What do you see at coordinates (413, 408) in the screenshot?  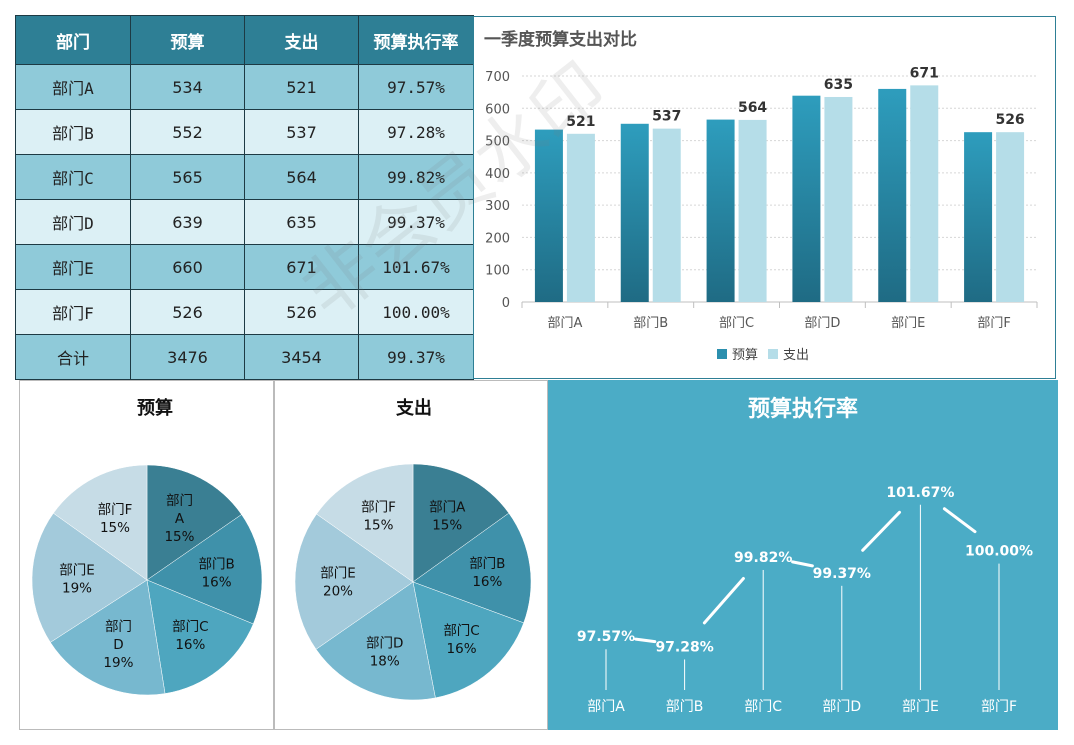 I see `expense-pie-title: 支出` at bounding box center [413, 408].